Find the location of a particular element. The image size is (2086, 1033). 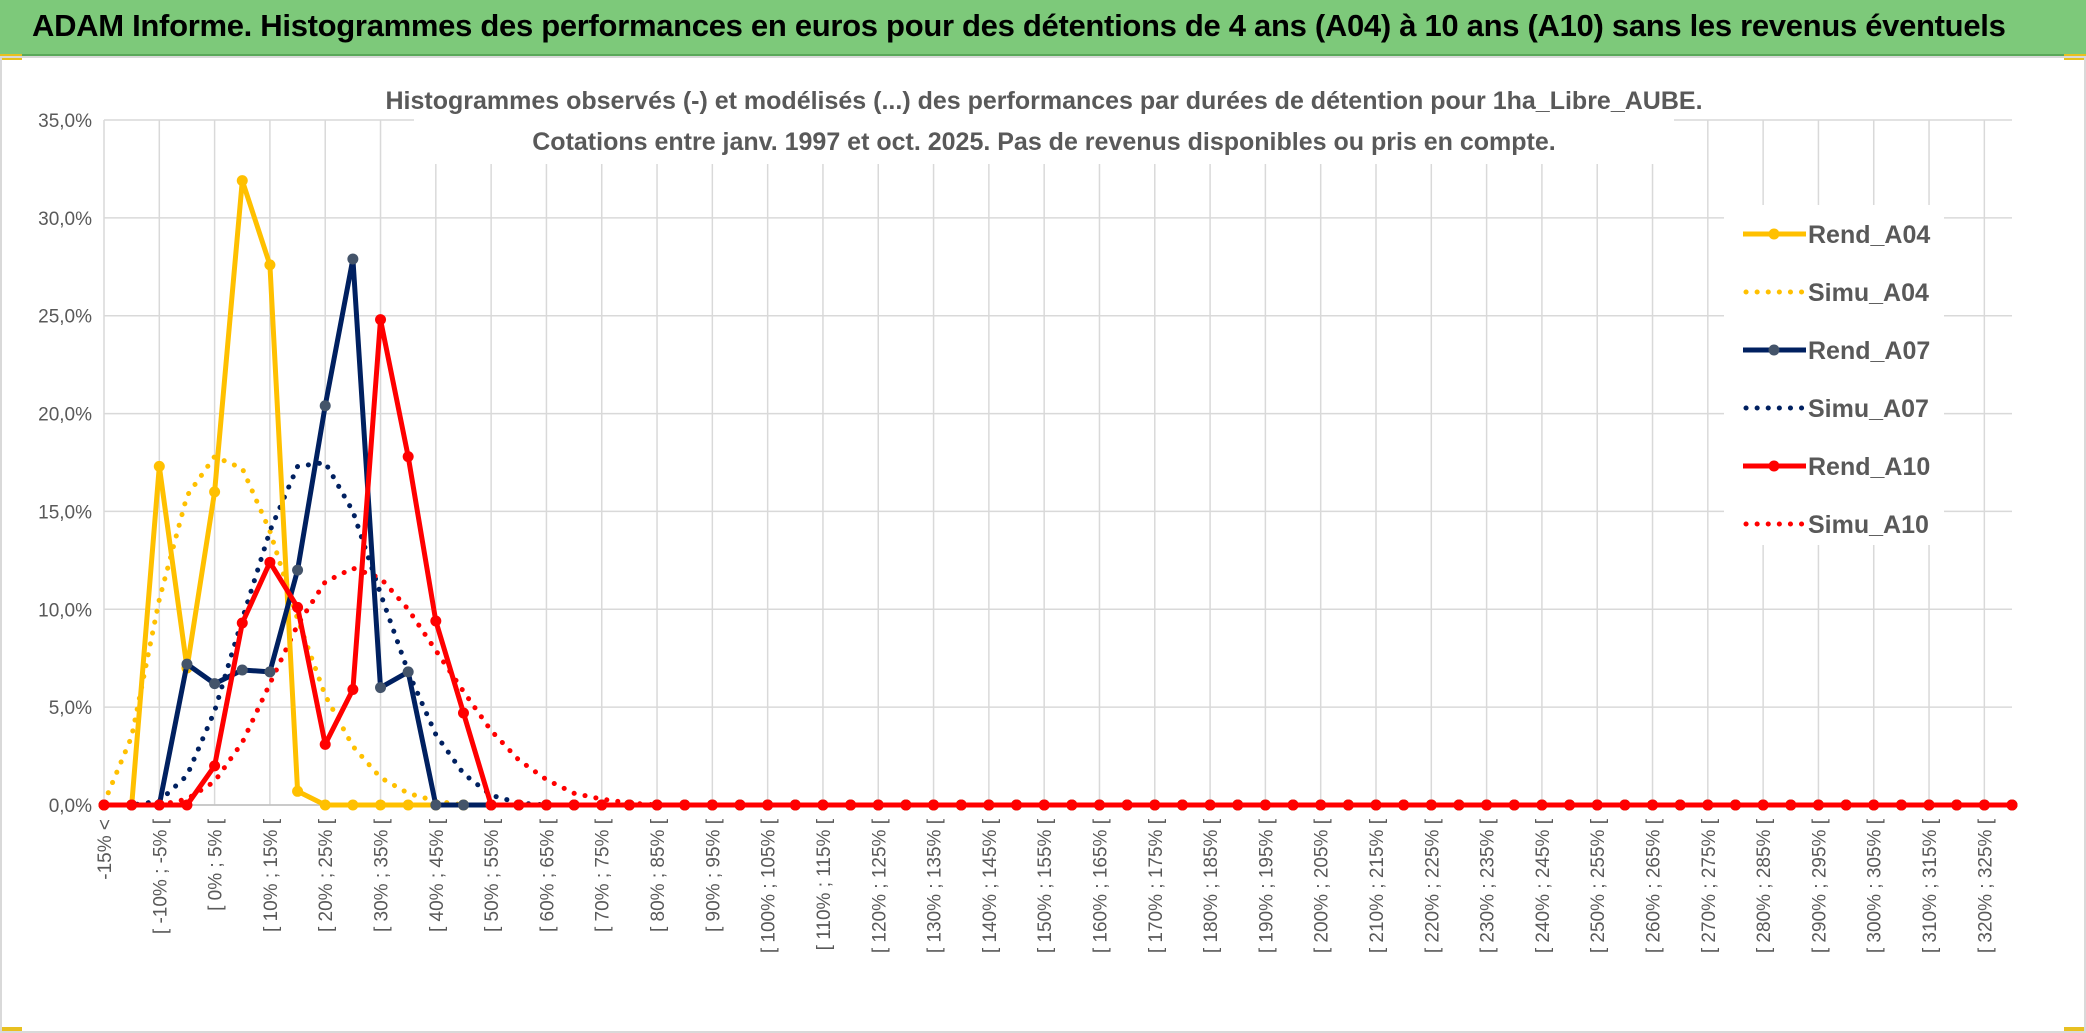

x-tick-label: [ 250% ; 255% [ is located at coordinates (1598, 885).